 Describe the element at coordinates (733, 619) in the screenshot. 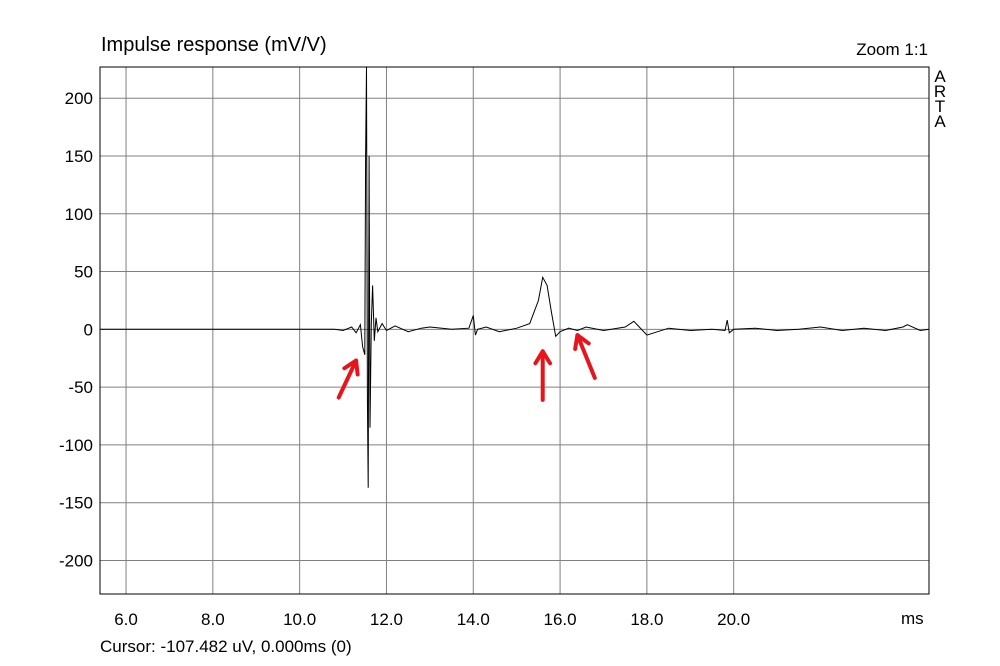

I see `x-tick-label: 20.0` at that location.